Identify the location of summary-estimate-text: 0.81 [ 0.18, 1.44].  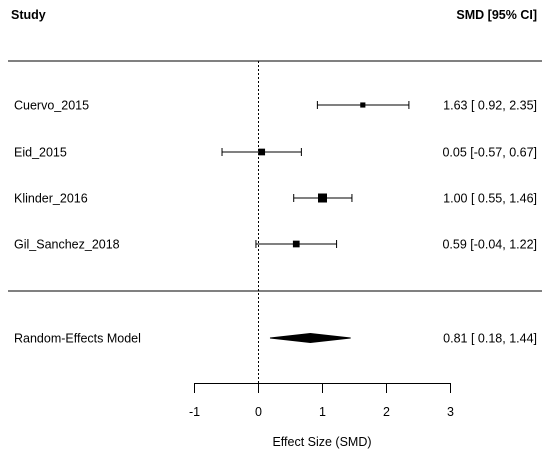
(490, 339).